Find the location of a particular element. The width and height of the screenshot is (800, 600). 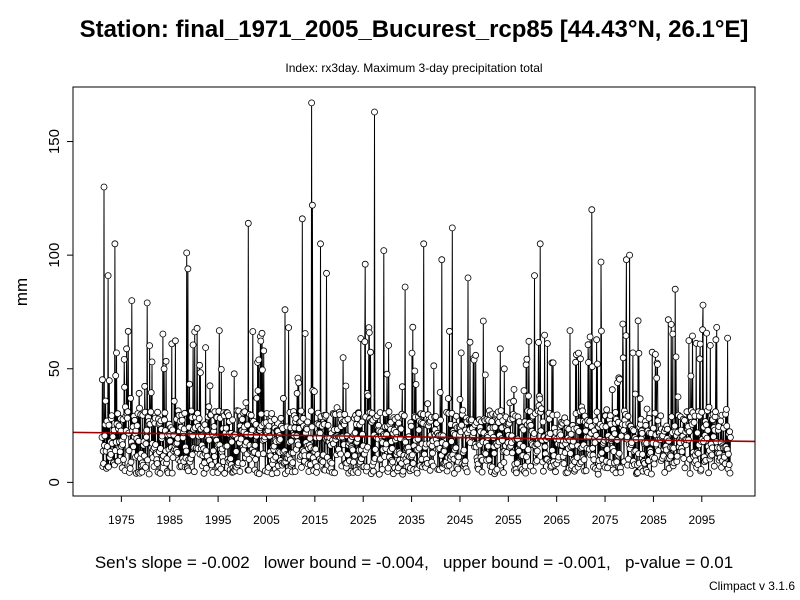

x-tick-label: 2025 is located at coordinates (363, 520).